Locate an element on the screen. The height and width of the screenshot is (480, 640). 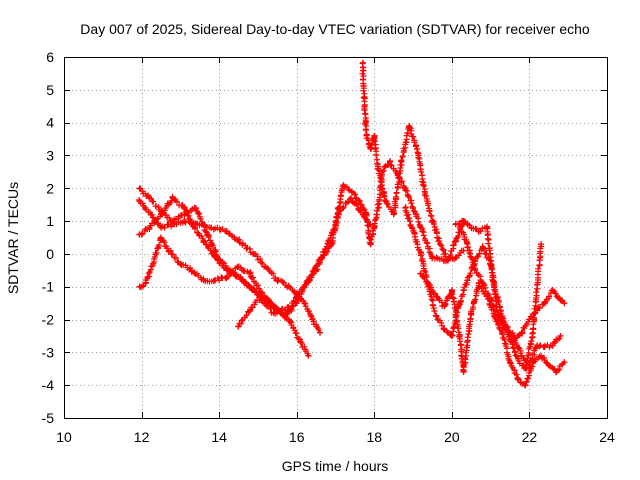
x-tick-label: 22 is located at coordinates (530, 437).